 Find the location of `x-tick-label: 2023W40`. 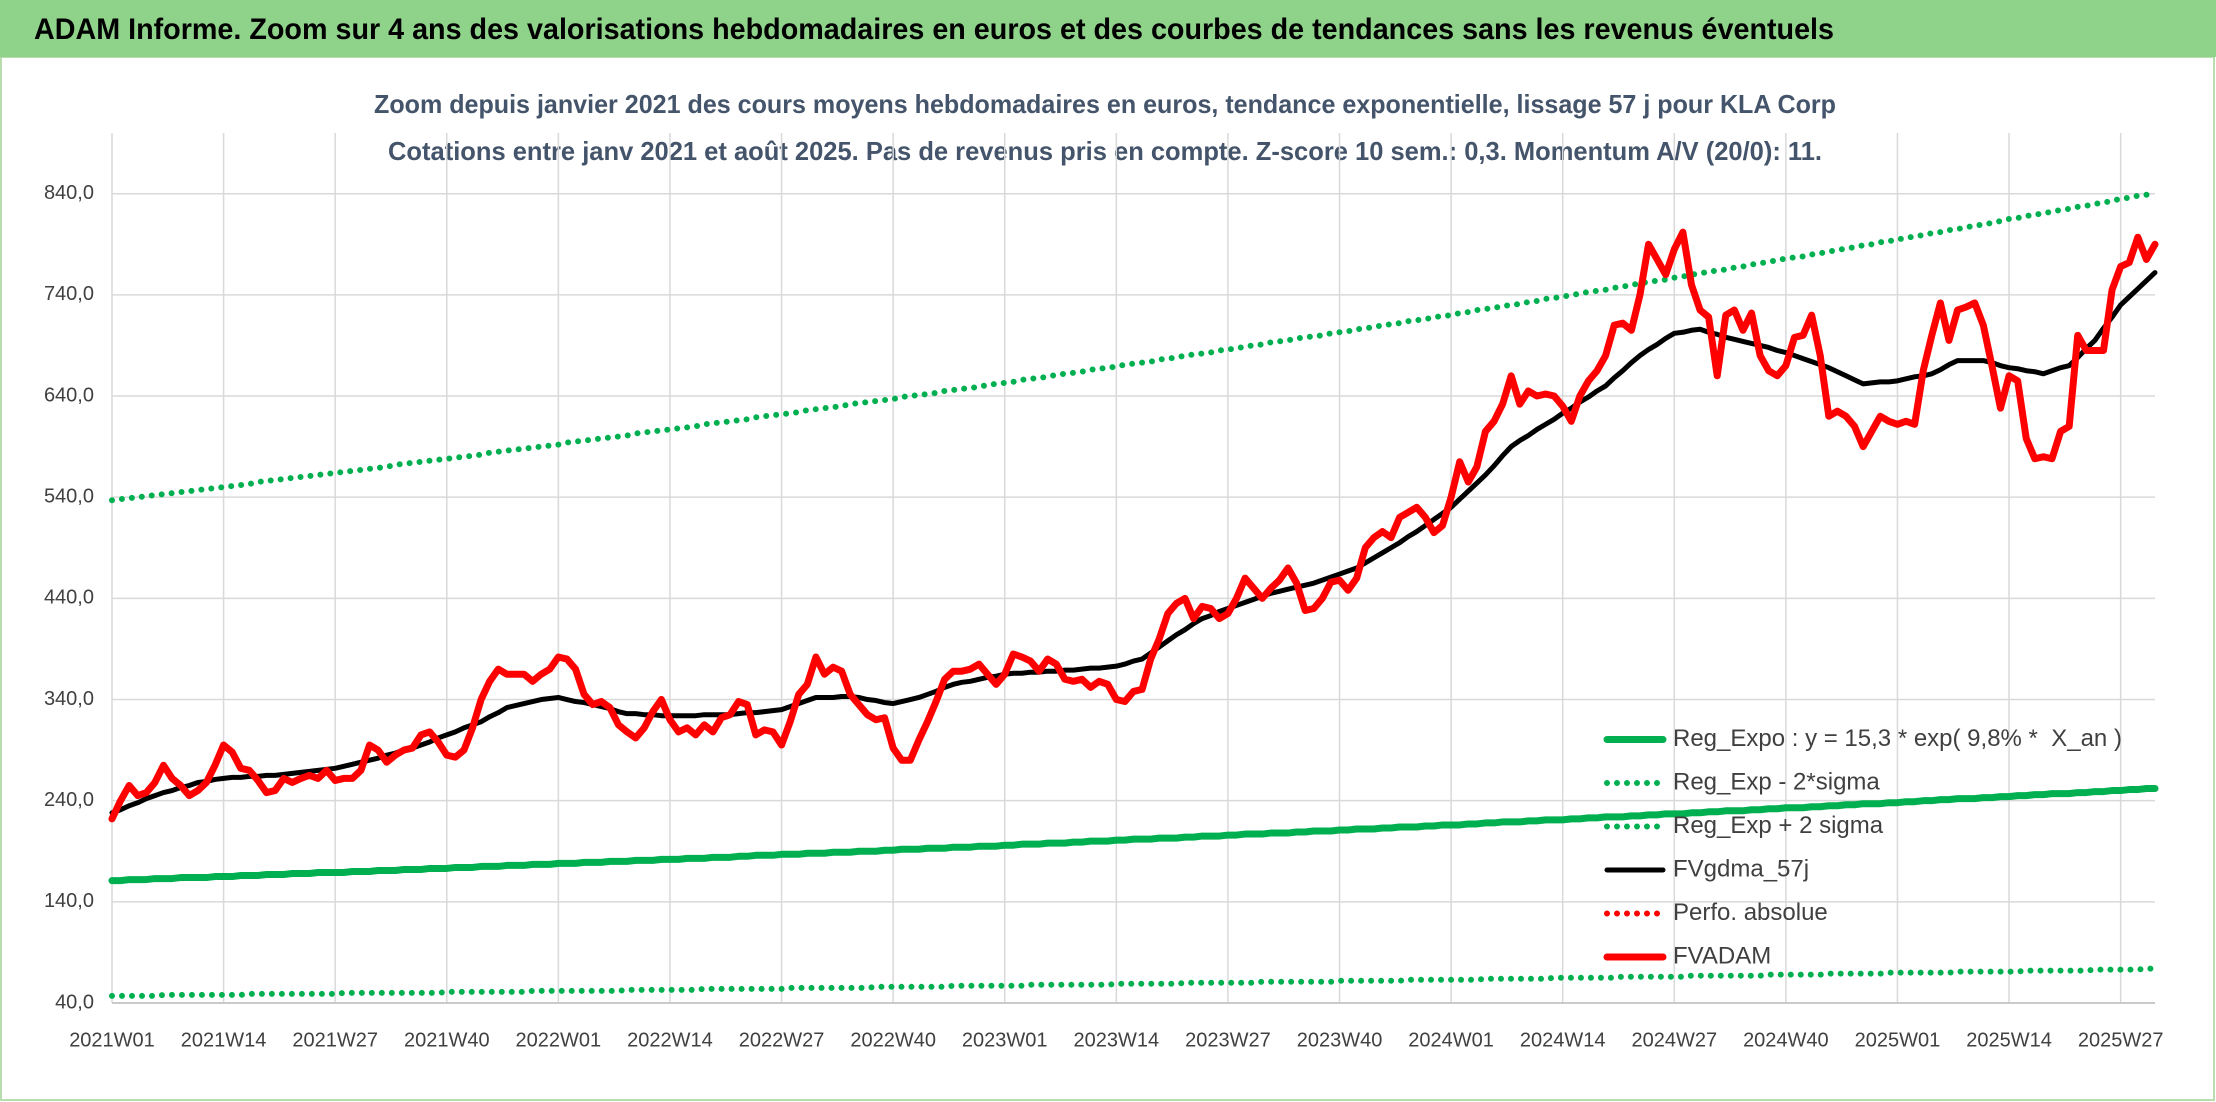

x-tick-label: 2023W40 is located at coordinates (1340, 1040).